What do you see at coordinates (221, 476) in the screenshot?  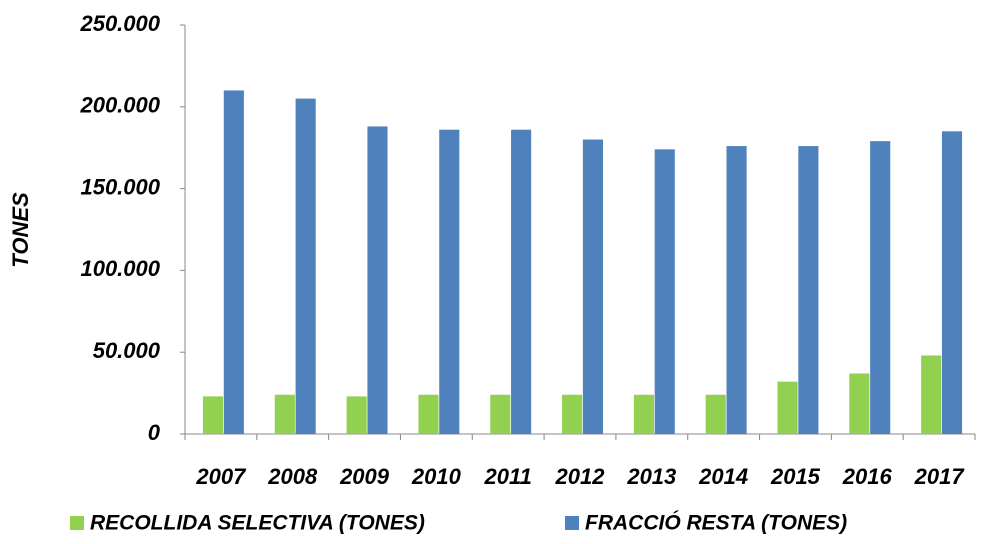 I see `x-tick-label: 2007` at bounding box center [221, 476].